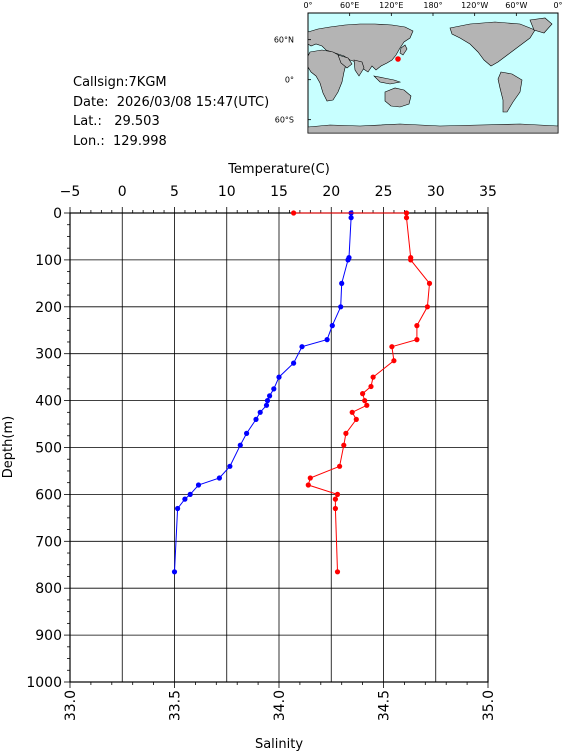  Describe the element at coordinates (349, 5) in the screenshot. I see `map-lon-tick-label: 60°E` at that location.